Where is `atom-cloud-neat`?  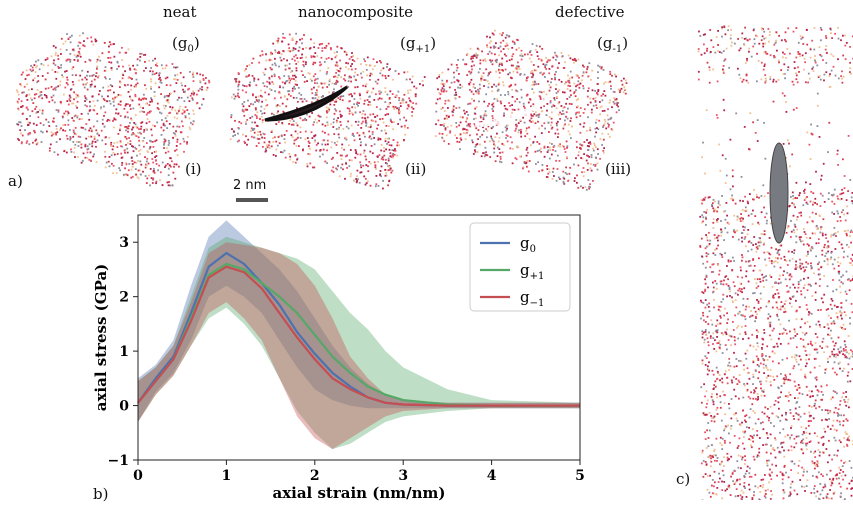
atom-cloud-neat is located at coordinates (113, 109).